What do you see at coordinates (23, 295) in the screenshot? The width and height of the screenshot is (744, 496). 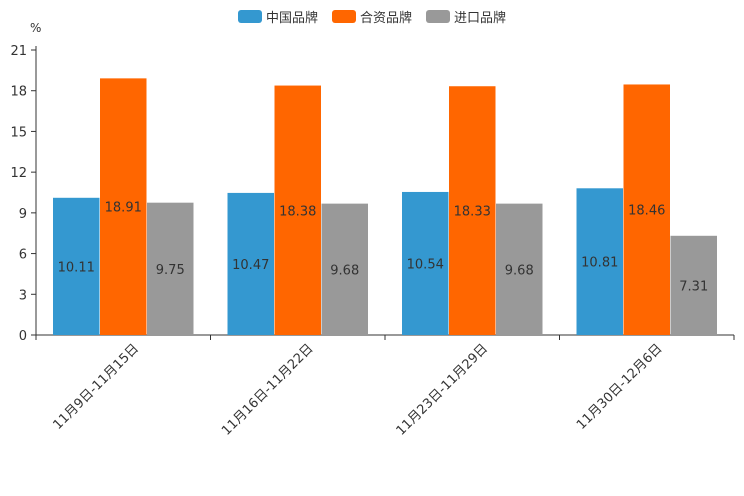 I see `y-tick-label: 3` at bounding box center [23, 295].